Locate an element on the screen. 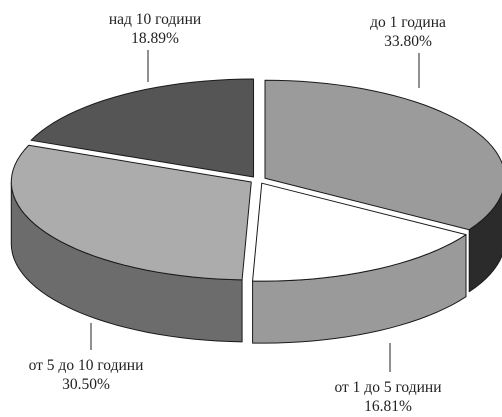 Image resolution: width=502 pixels, height=417 pixels. slice-value-1: 16.81% is located at coordinates (388, 406).